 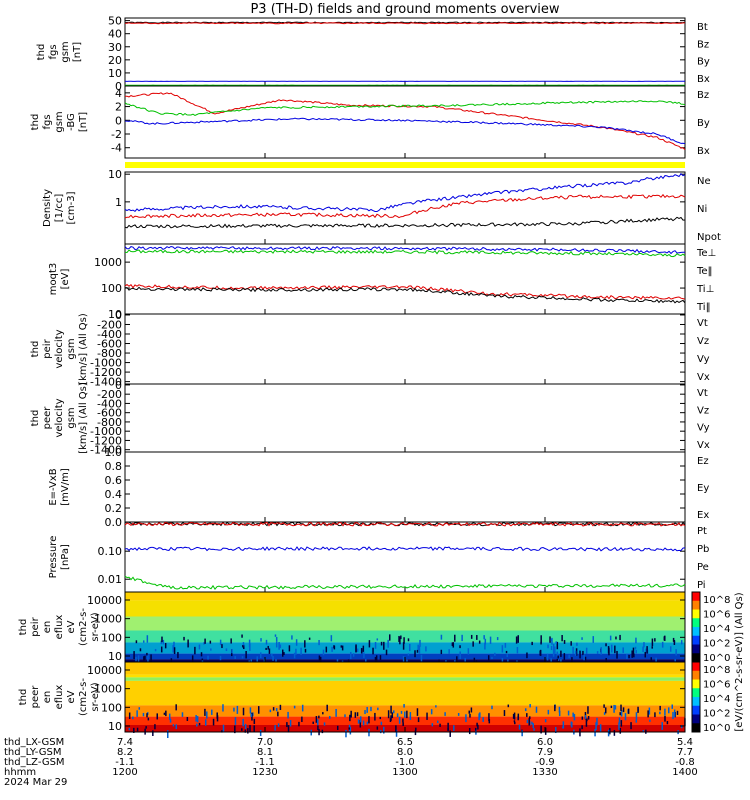 I want to click on panel-p3: 10 1 Density [1/cc] [cm-3] Ne Ni Npot, so click(x=381, y=206).